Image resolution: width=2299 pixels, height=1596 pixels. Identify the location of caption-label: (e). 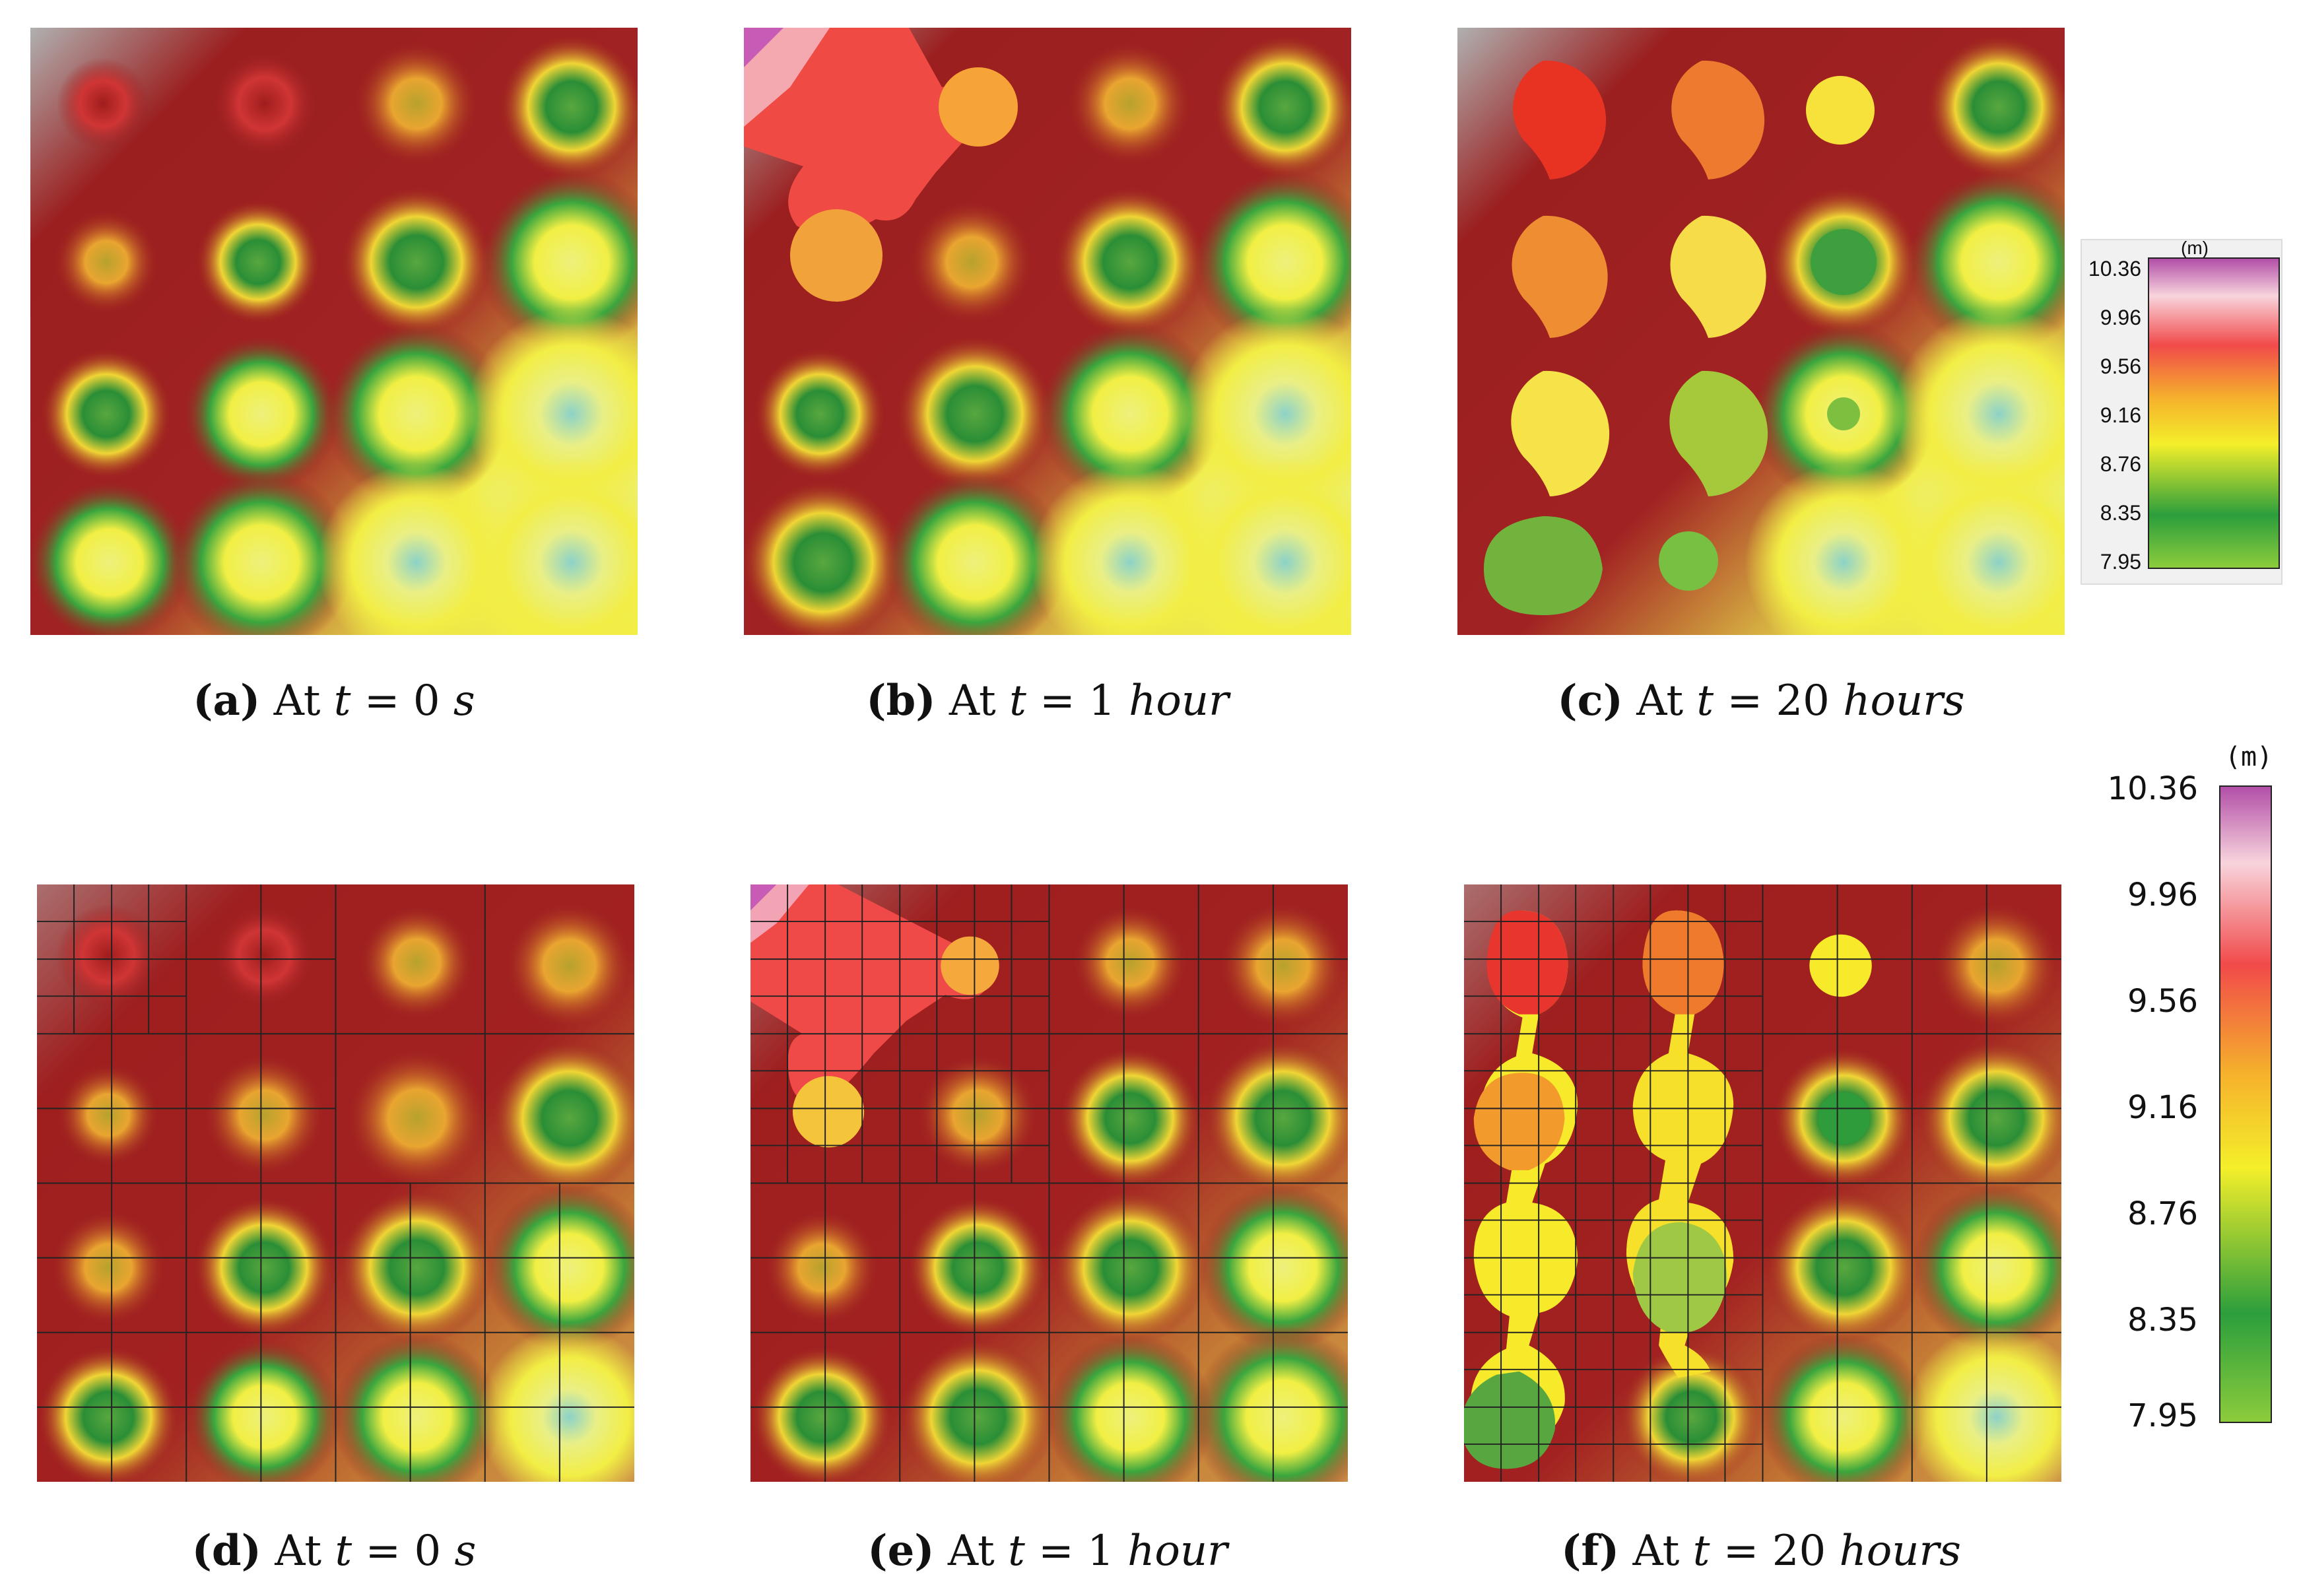
(901, 1551).